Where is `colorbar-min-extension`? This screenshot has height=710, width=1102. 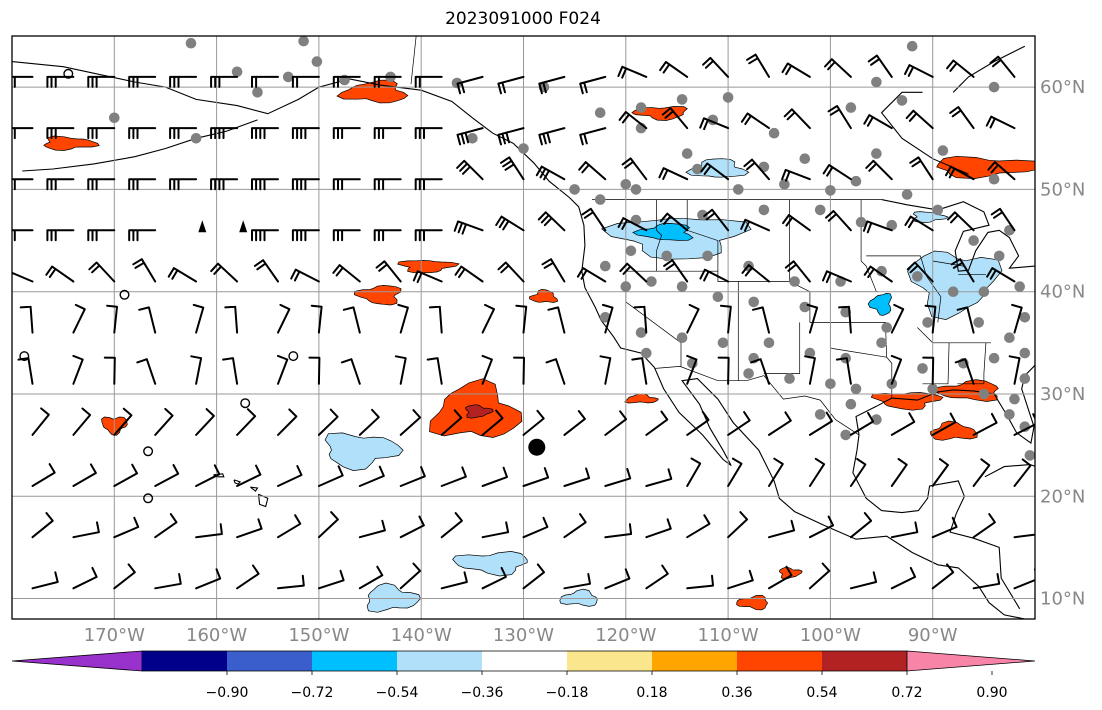
colorbar-min-extension is located at coordinates (77, 661).